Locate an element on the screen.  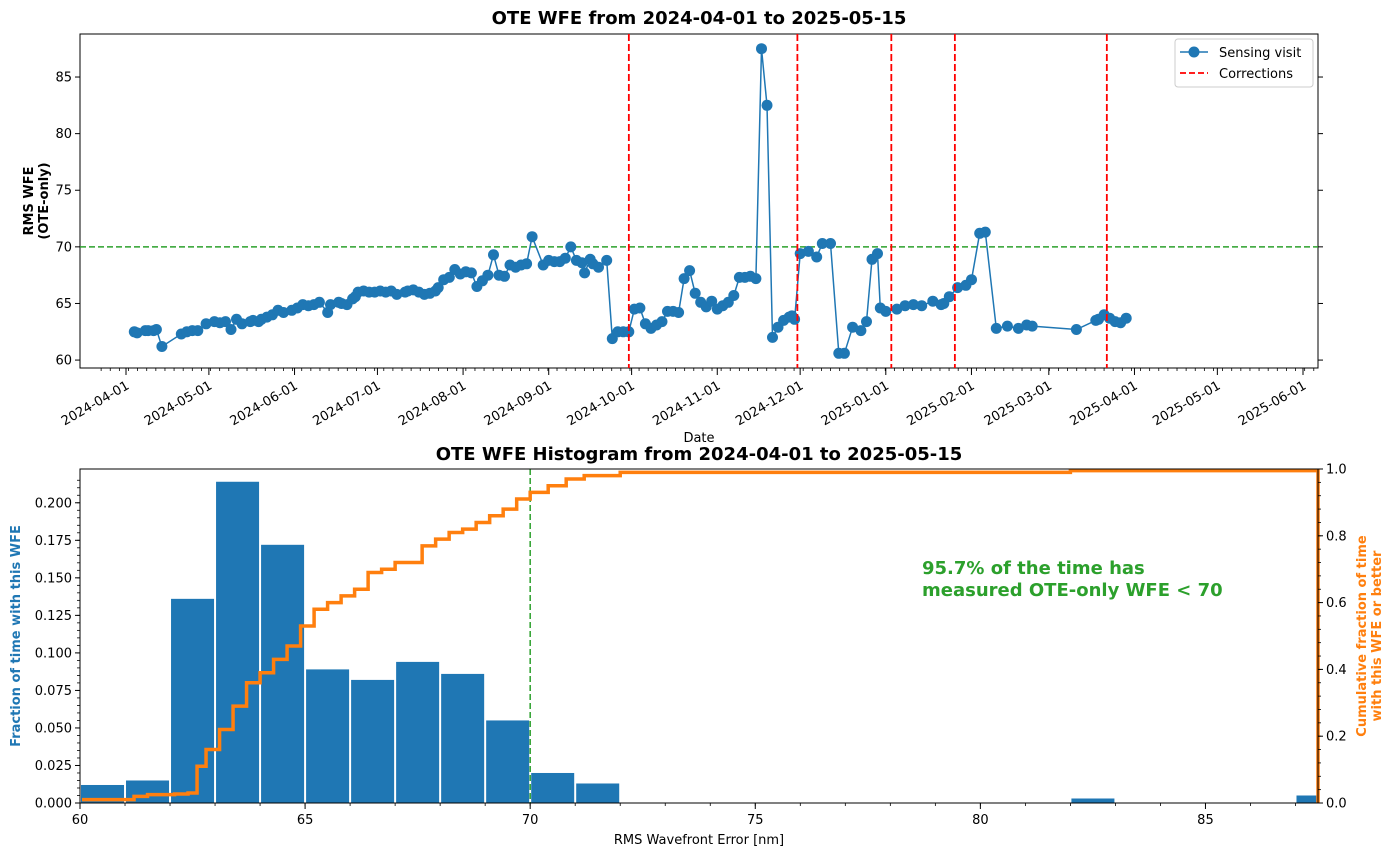
bottom-y-tick-label: 0.000 is located at coordinates (53, 804).